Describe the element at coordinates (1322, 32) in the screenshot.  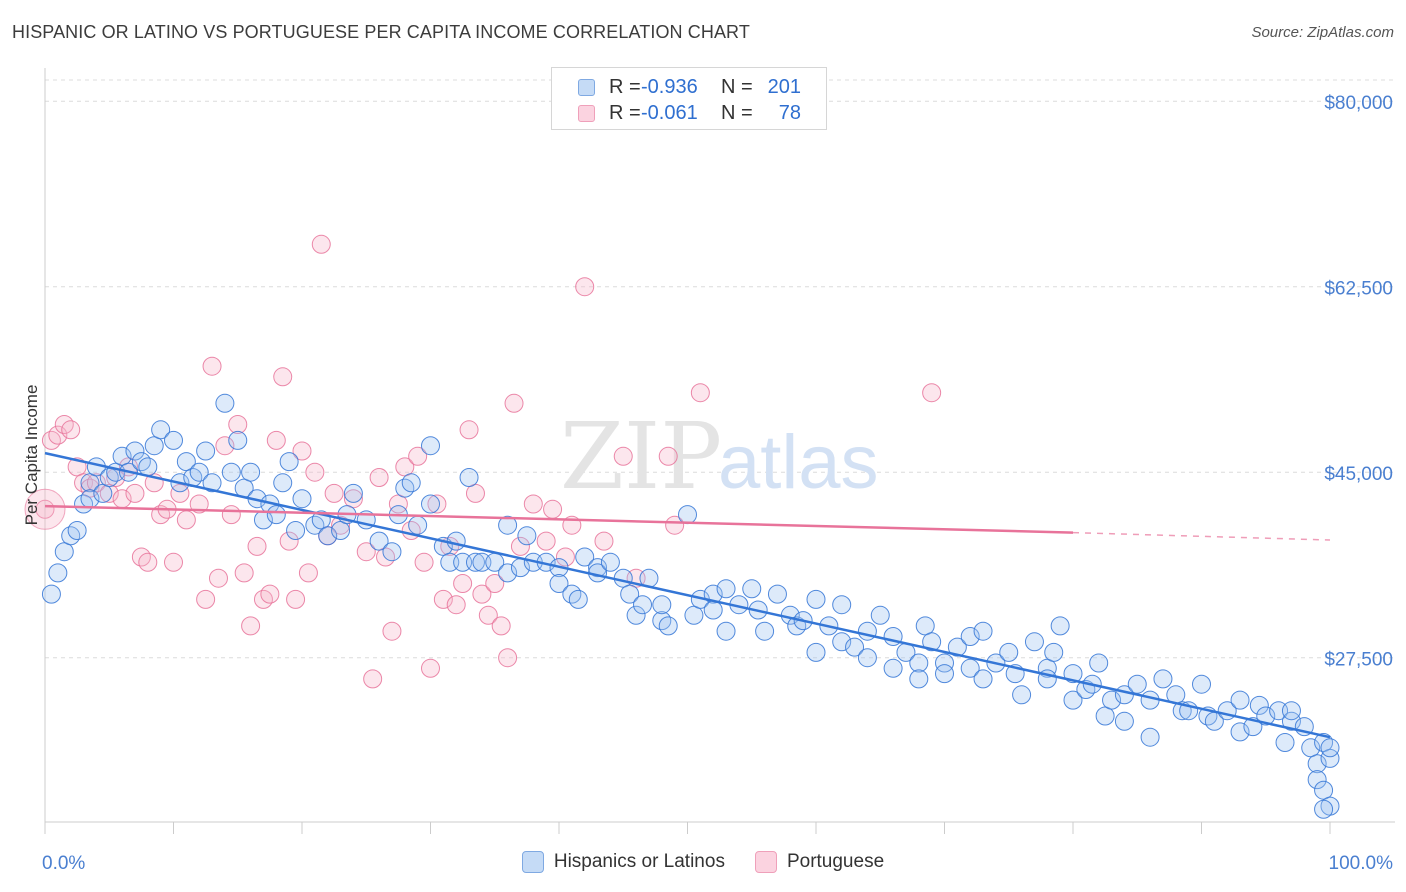
I see `source-label: Source: ZipAtlas.com` at that location.